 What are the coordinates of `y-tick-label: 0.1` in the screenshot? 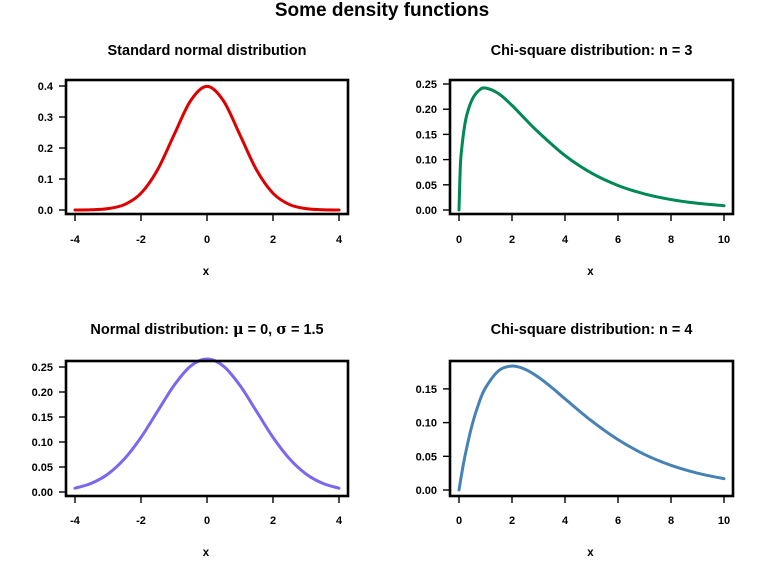 It's located at (45, 180).